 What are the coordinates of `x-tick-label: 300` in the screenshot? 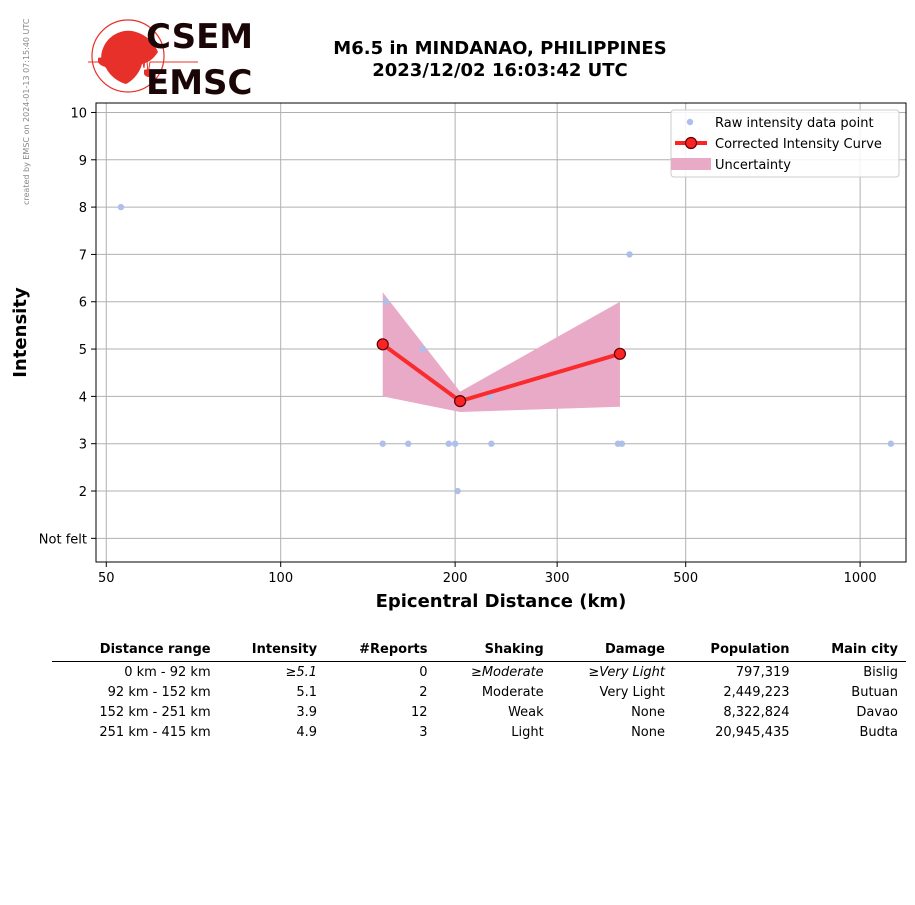 It's located at (557, 578).